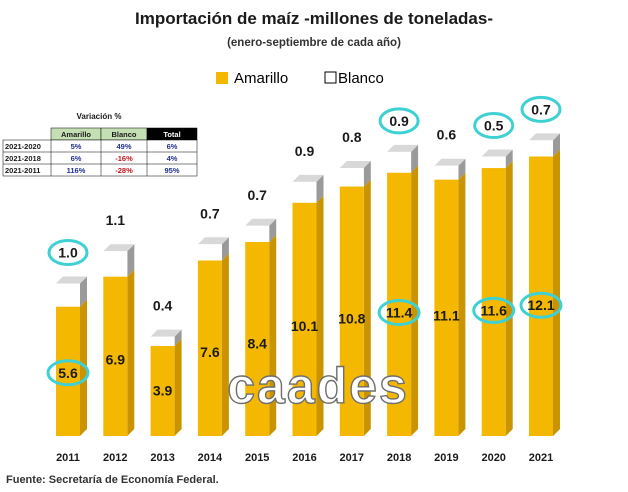 This screenshot has width=628, height=492. Describe the element at coordinates (210, 352) in the screenshot. I see `data-label-amarillo: 7.6` at that location.